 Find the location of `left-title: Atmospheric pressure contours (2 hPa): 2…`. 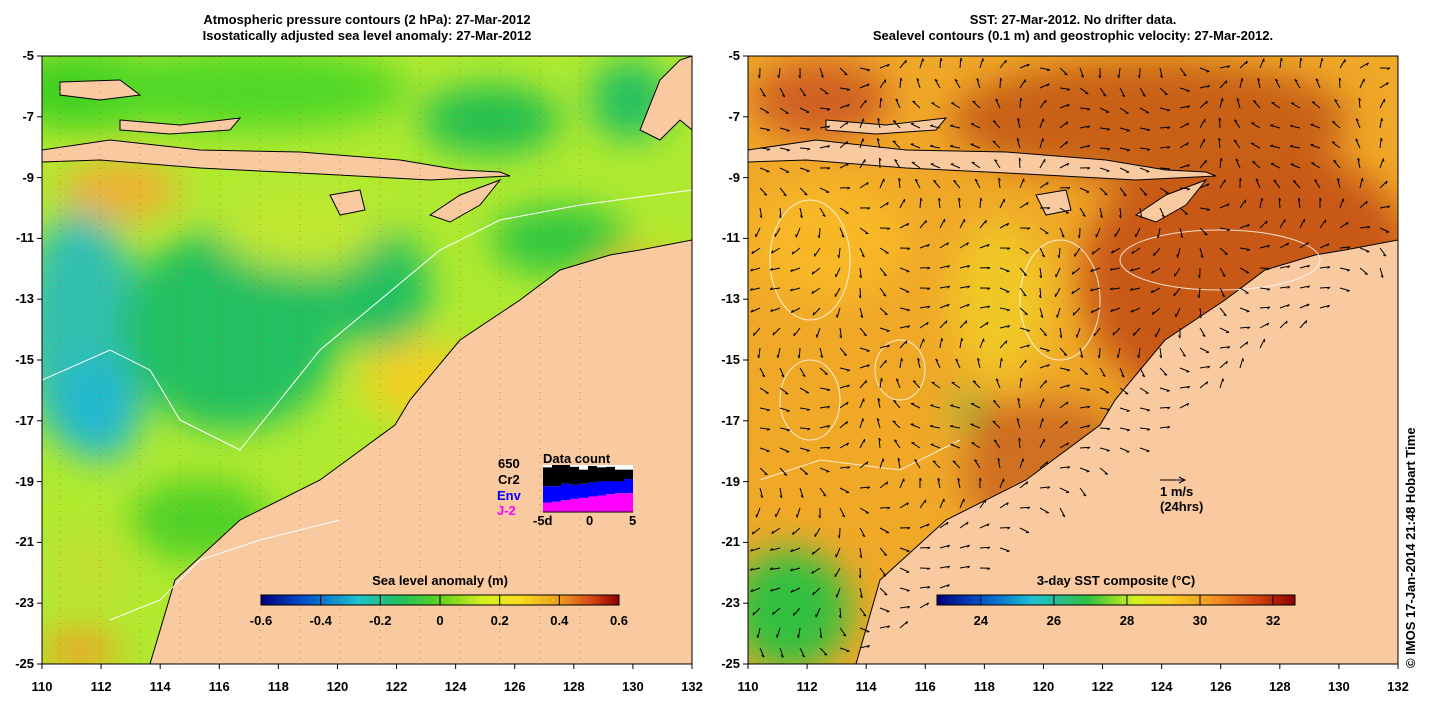

left-title: Atmospheric pressure contours (2 hPa): 2… is located at coordinates (367, 28).